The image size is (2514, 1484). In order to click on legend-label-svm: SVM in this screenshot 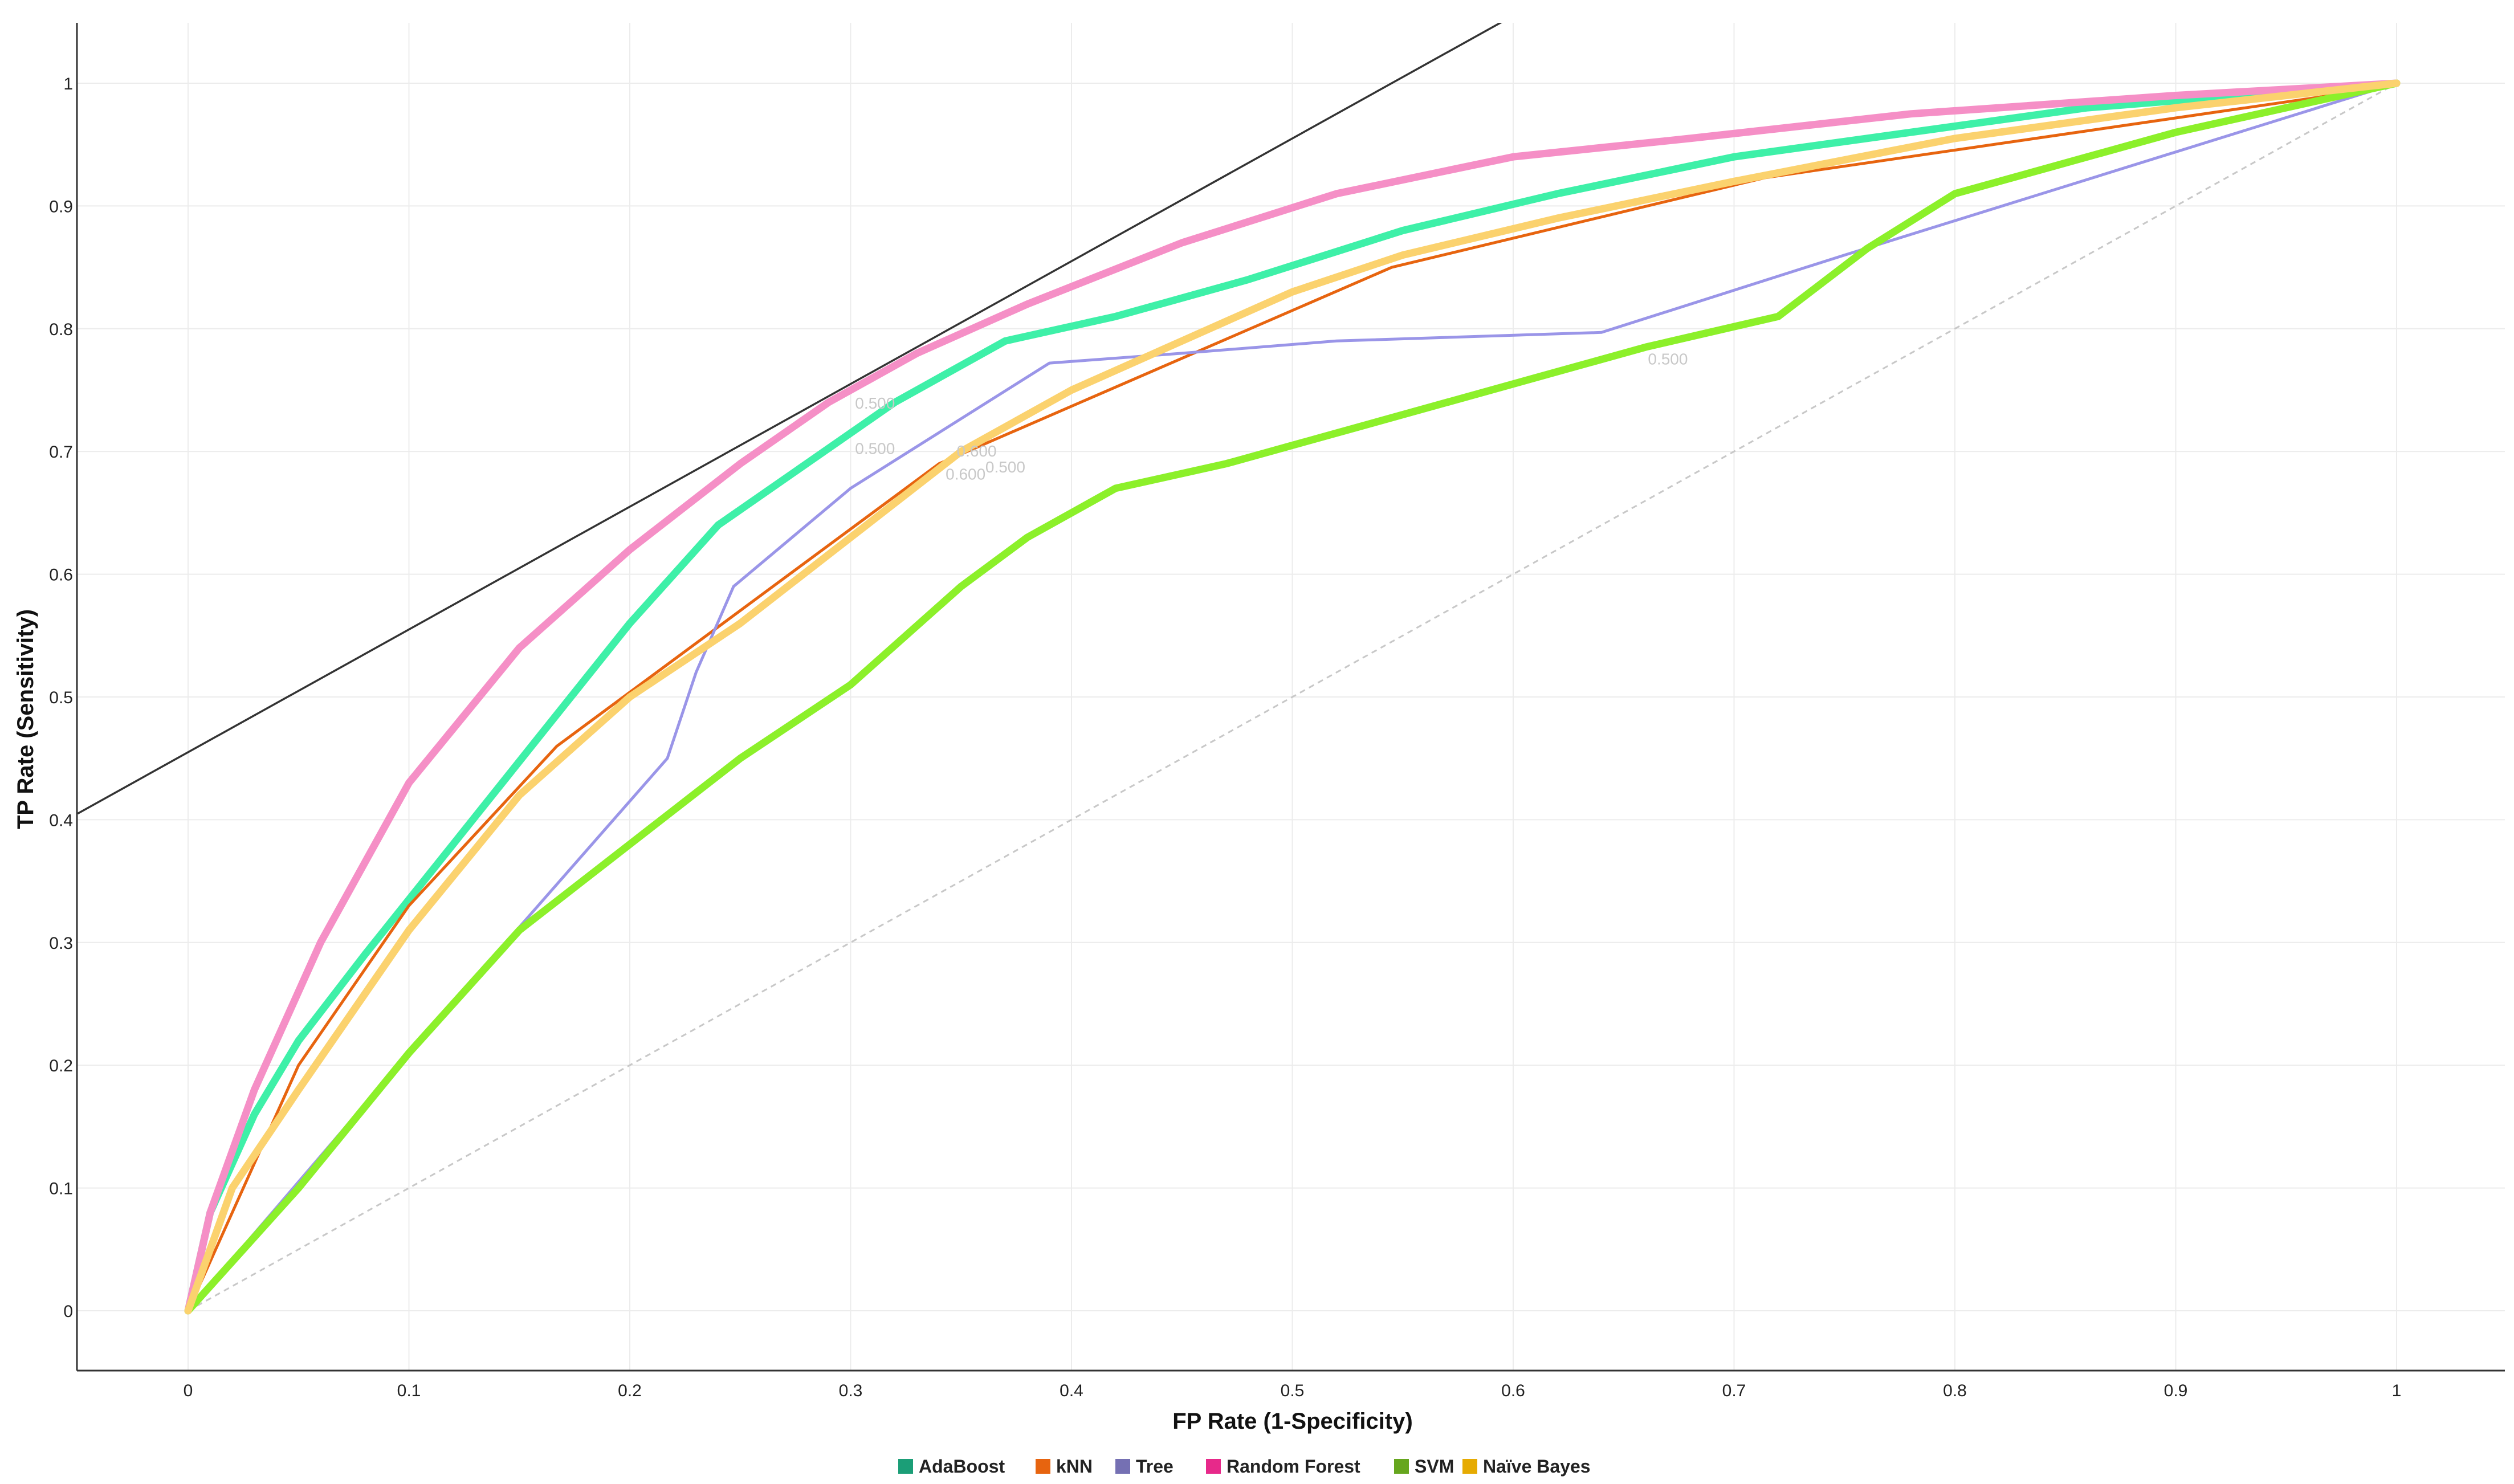, I will do `click(1434, 1467)`.